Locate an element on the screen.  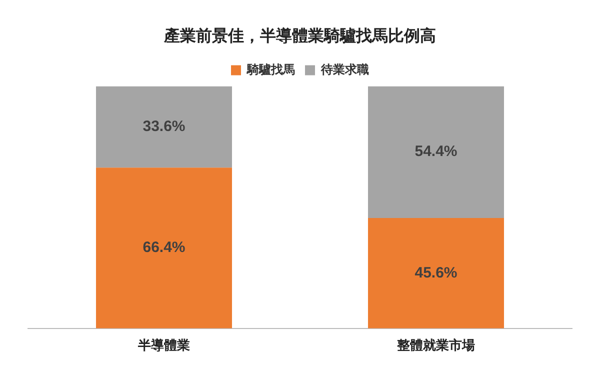
data-label: 45.6% is located at coordinates (436, 273).